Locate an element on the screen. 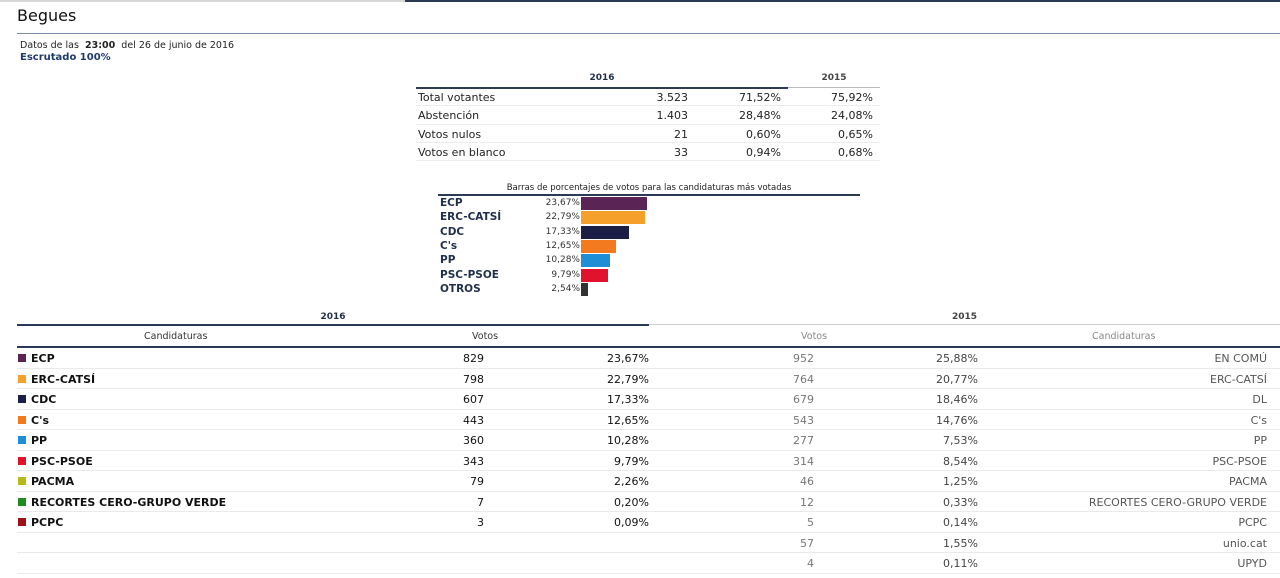 This screenshot has height=578, width=1280. results-row: ECP 829 23,67% 952 25,88% EN COMÚ is located at coordinates (648, 358).